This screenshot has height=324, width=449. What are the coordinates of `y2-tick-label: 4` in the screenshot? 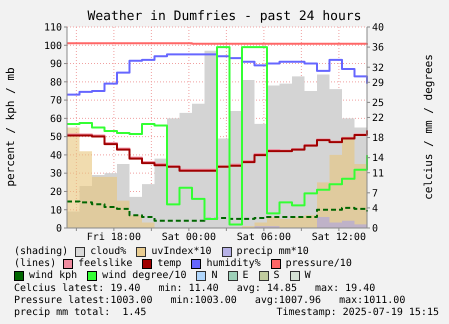 It's located at (375, 208).